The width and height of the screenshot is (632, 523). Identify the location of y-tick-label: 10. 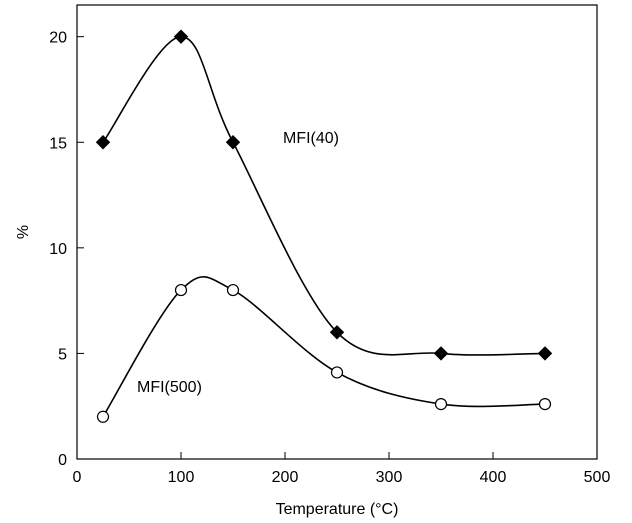
(58, 249).